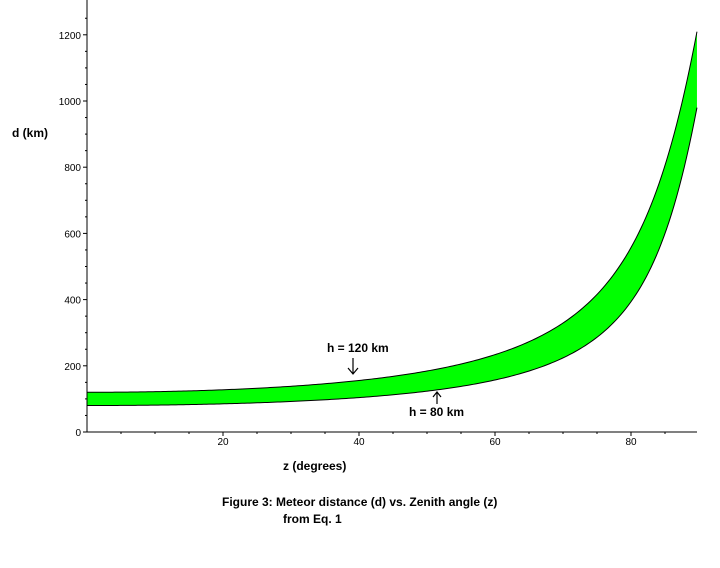 The height and width of the screenshot is (568, 720). I want to click on y-tick-label: 1200, so click(70, 36).